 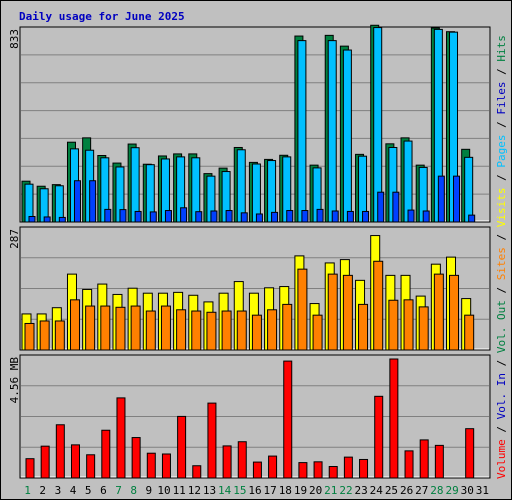 What do you see at coordinates (451, 490) in the screenshot?
I see `day-label-29: 29` at bounding box center [451, 490].